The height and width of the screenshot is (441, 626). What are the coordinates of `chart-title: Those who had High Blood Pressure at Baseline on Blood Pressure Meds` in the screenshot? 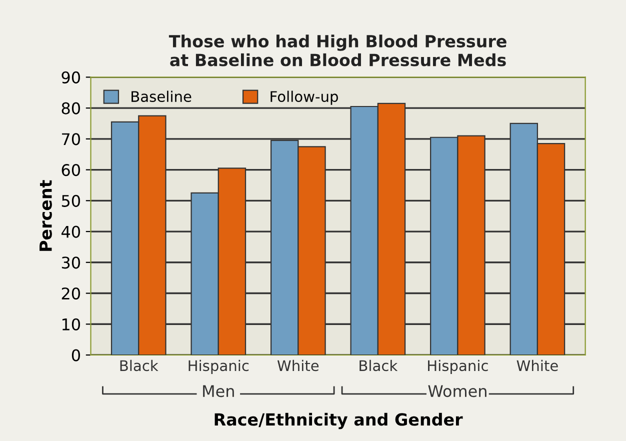 It's located at (337, 50).